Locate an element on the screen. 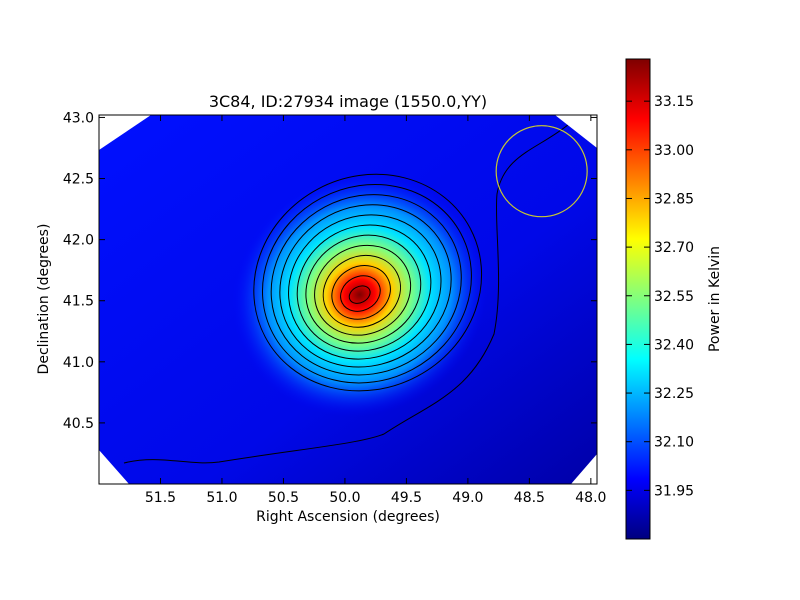 This screenshot has width=800, height=600. contour-lines is located at coordinates (368, 282).